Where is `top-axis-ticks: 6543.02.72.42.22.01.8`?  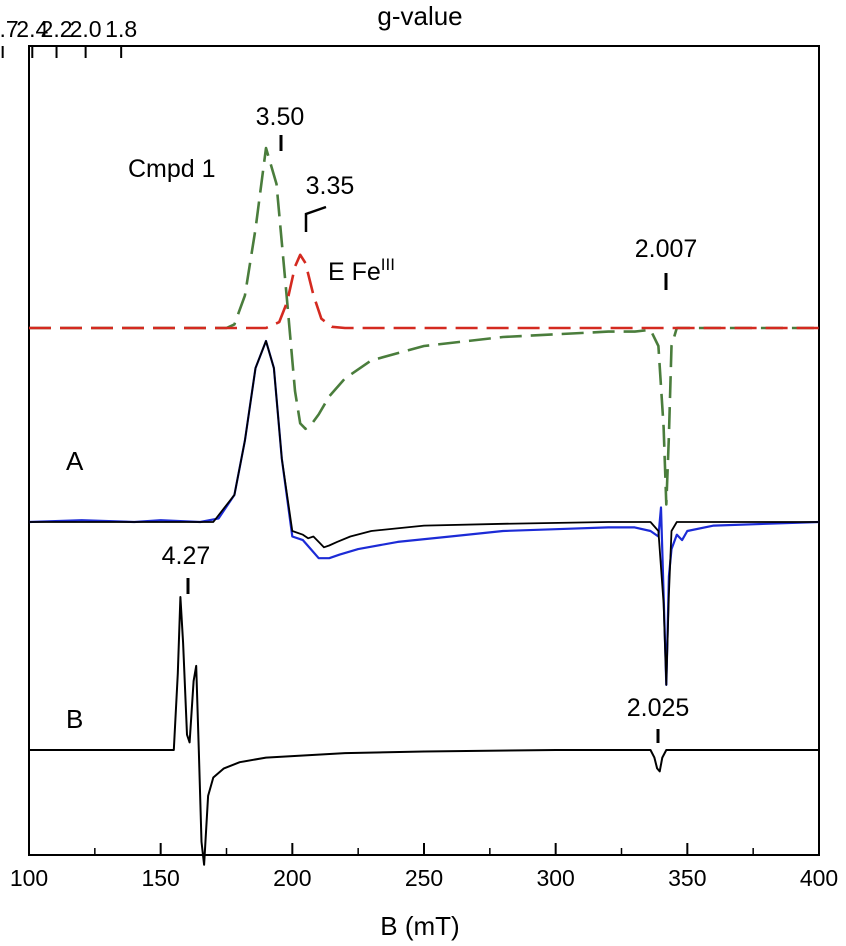
top-axis-ticks: 6543.02.72.42.22.01.8 is located at coordinates (68, 37).